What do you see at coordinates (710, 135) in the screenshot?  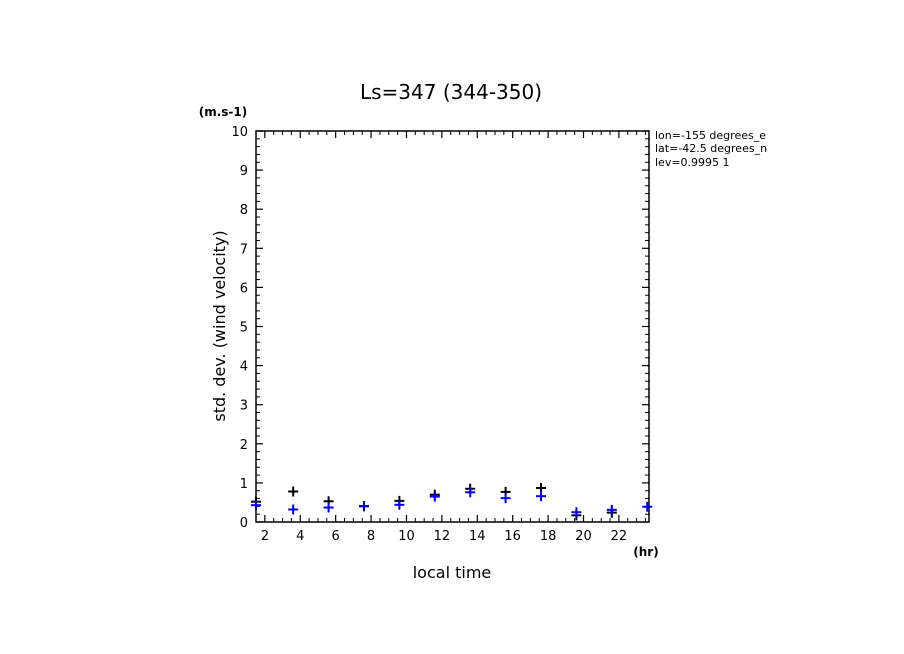 I see `annotation-lon: lon=-155 degrees_e` at bounding box center [710, 135].